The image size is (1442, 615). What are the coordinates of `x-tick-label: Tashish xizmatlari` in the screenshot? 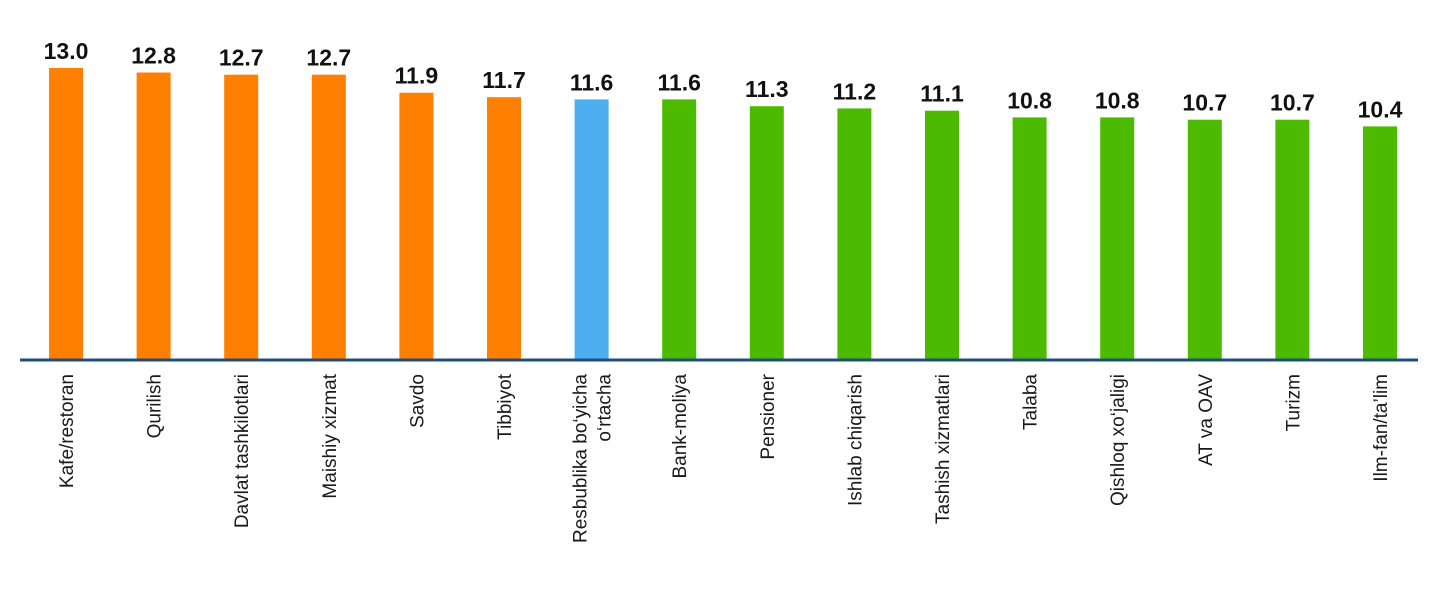 It's located at (943, 449).